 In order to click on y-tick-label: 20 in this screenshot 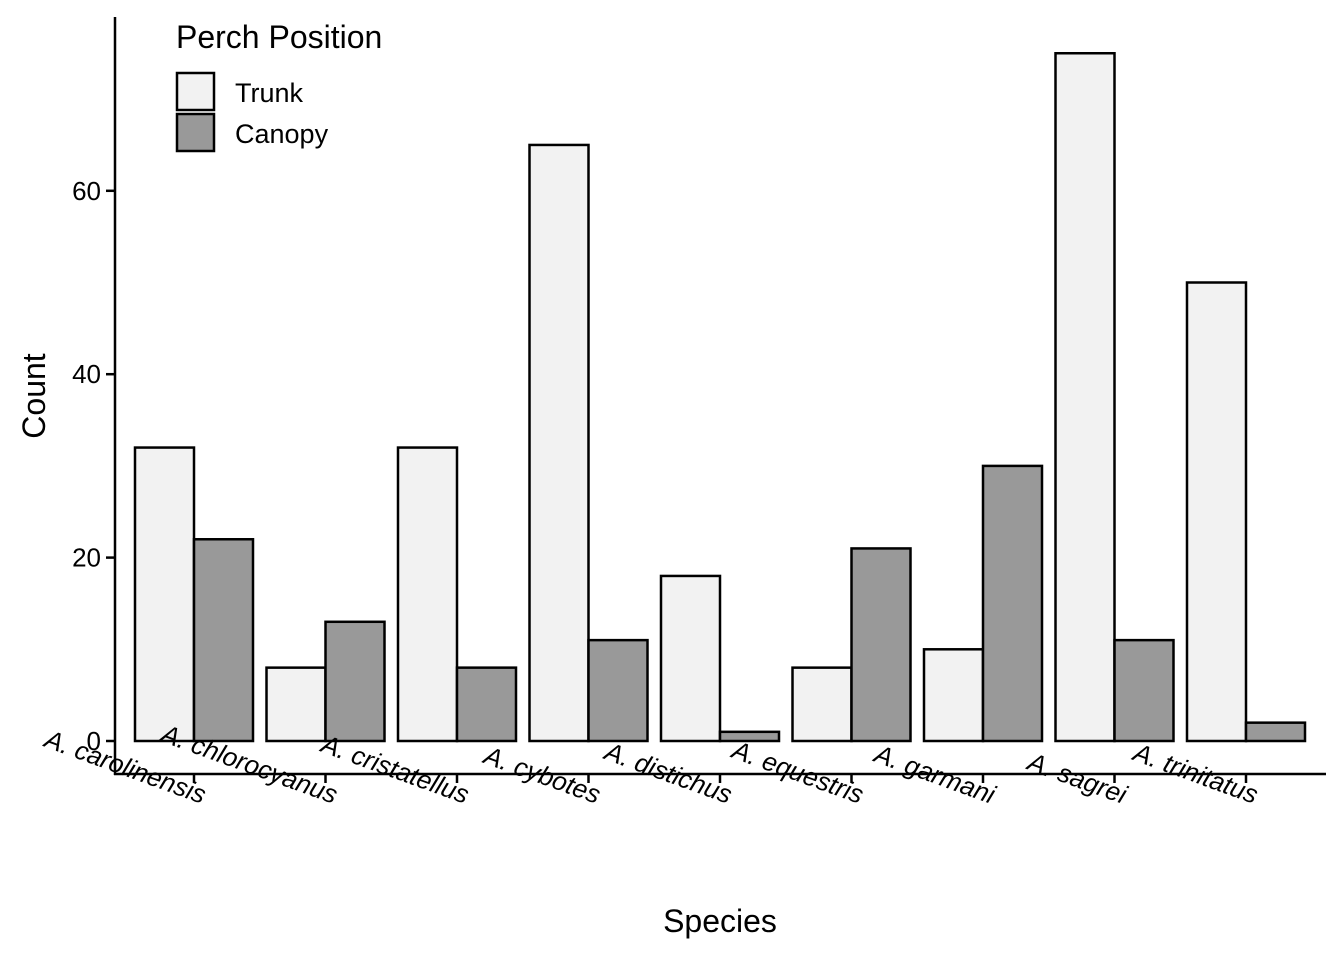, I will do `click(86, 558)`.